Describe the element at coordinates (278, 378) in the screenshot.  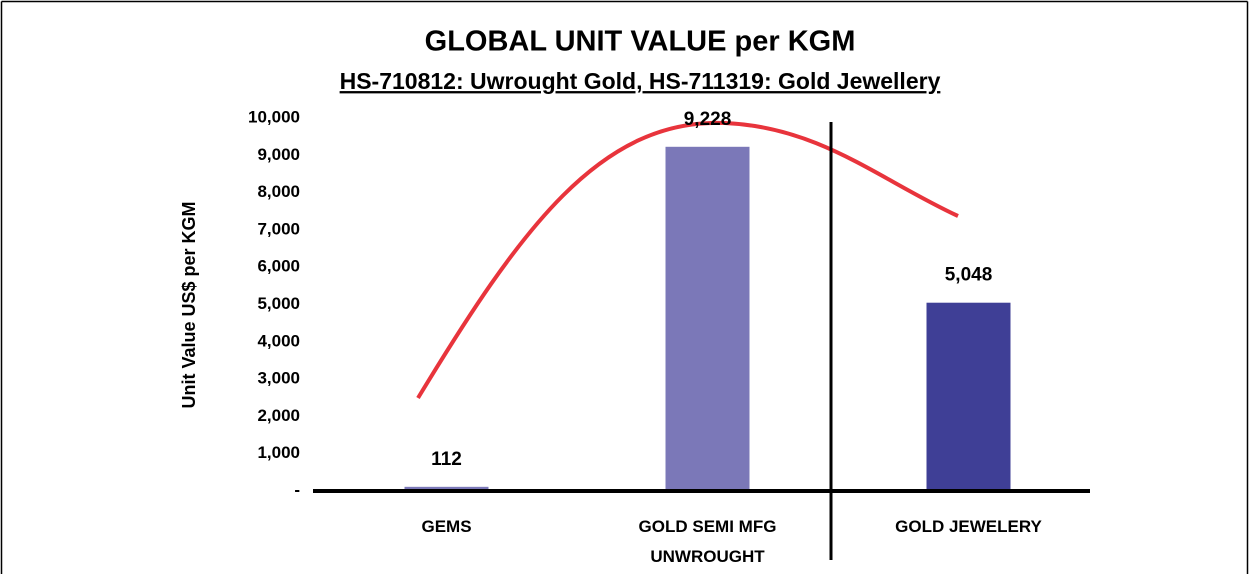
I see `y-tick-label: 3,000` at that location.